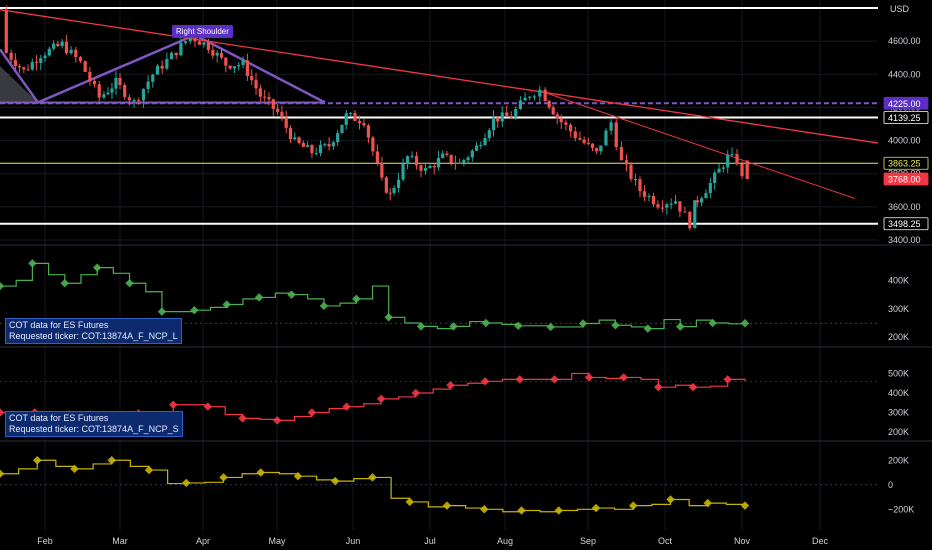 This screenshot has width=932, height=550. Describe the element at coordinates (94, 429) in the screenshot. I see `cot-short-ticker: Requested ticker: COT:13874A_F_NCP_S` at that location.